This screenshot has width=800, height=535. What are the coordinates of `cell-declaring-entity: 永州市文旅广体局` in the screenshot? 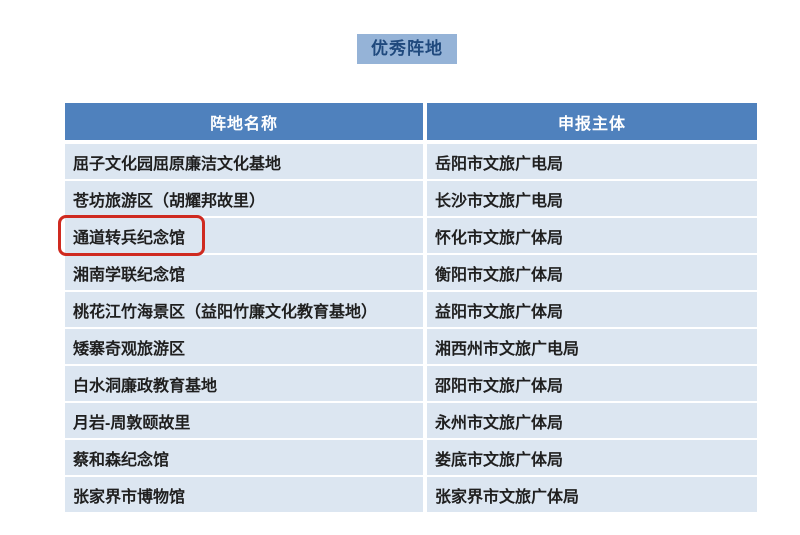 It's located at (592, 420).